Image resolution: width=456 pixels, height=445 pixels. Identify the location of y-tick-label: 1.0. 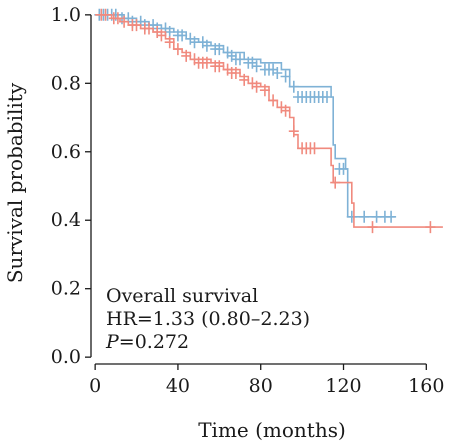
(66, 15).